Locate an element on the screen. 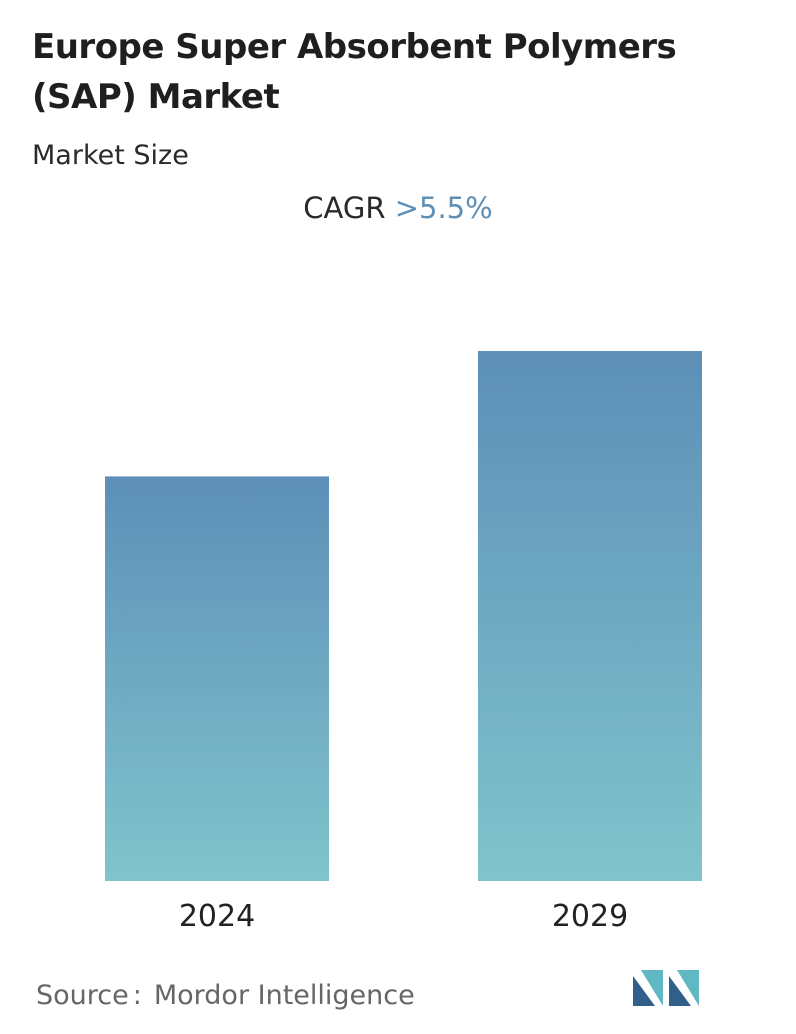 This screenshot has height=1034, width=796. cagr-value: >5.5% is located at coordinates (443, 208).